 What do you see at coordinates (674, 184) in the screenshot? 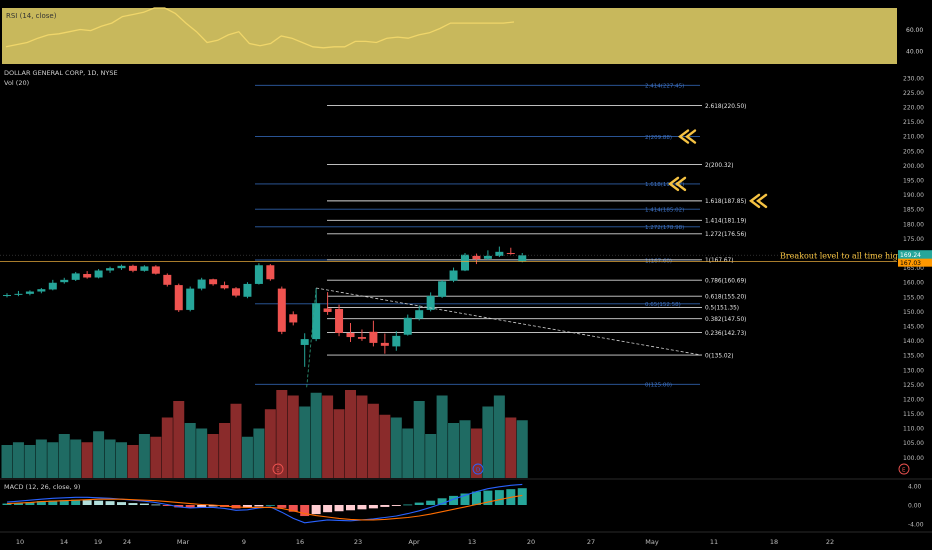
I see `arrow-left-icon` at bounding box center [674, 184].